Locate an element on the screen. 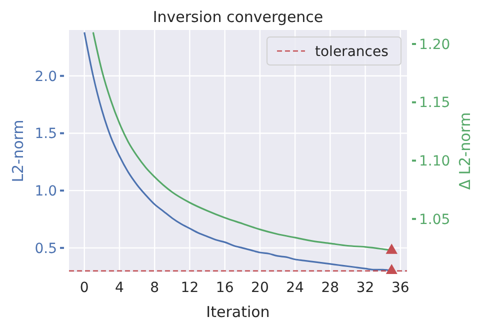  legend-label: tolerances is located at coordinates (351, 52).